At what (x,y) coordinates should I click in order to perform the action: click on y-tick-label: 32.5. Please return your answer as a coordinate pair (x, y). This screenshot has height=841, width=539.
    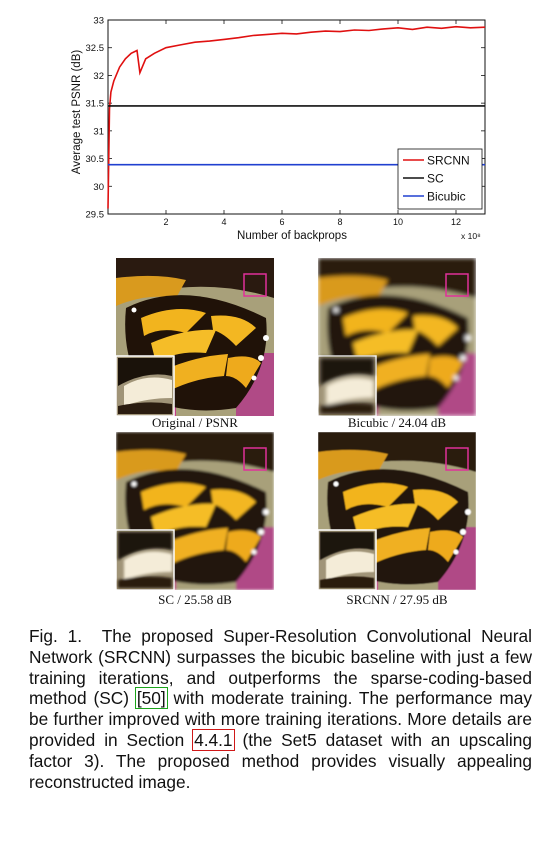
    Looking at the image, I should click on (95, 48).